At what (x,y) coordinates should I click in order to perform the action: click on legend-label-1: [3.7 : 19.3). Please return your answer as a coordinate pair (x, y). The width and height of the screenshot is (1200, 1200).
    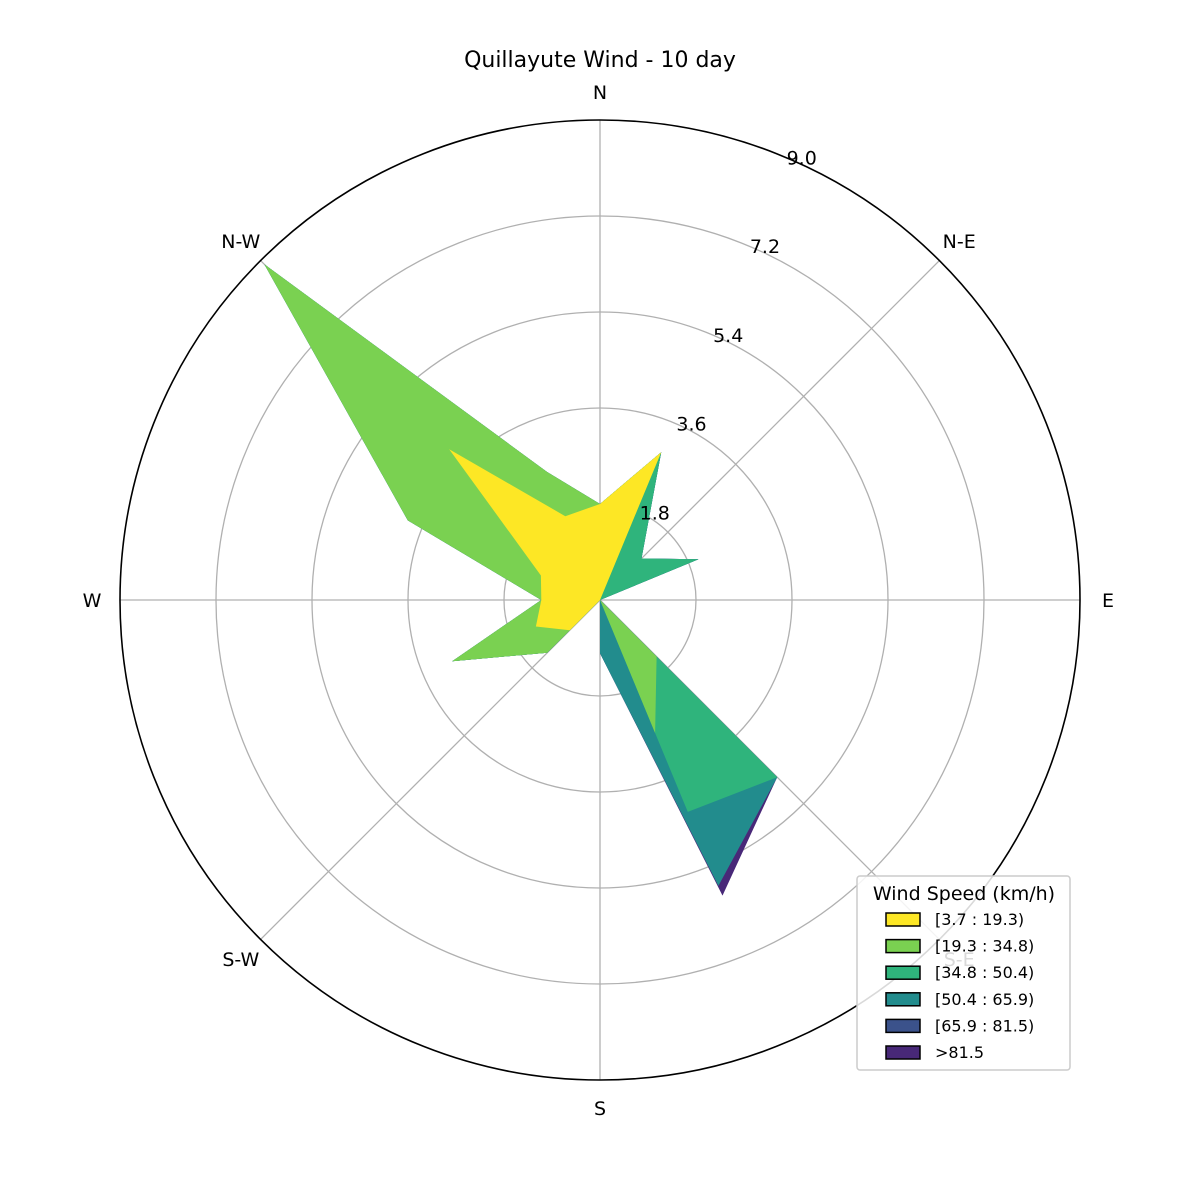
    Looking at the image, I should click on (979, 919).